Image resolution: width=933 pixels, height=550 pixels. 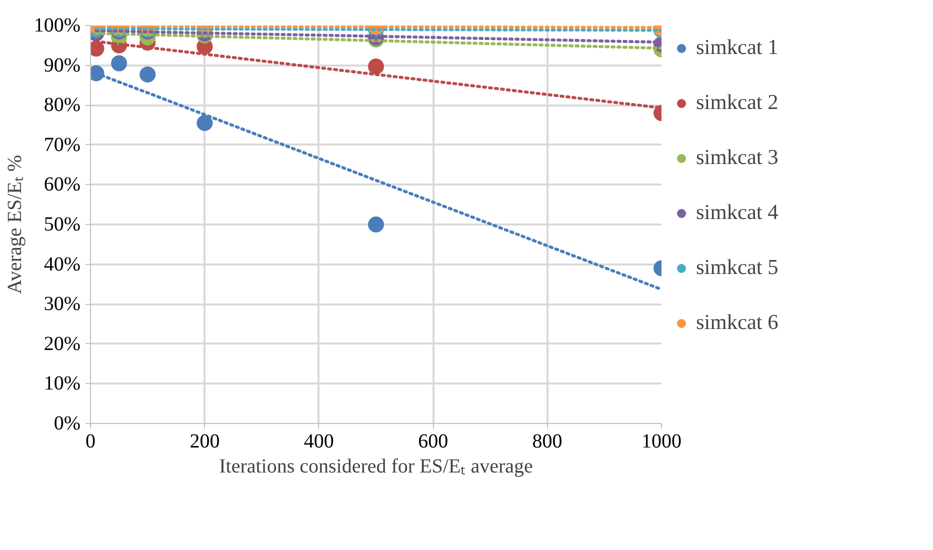 I want to click on legend-label: simkcat 1, so click(x=738, y=47).